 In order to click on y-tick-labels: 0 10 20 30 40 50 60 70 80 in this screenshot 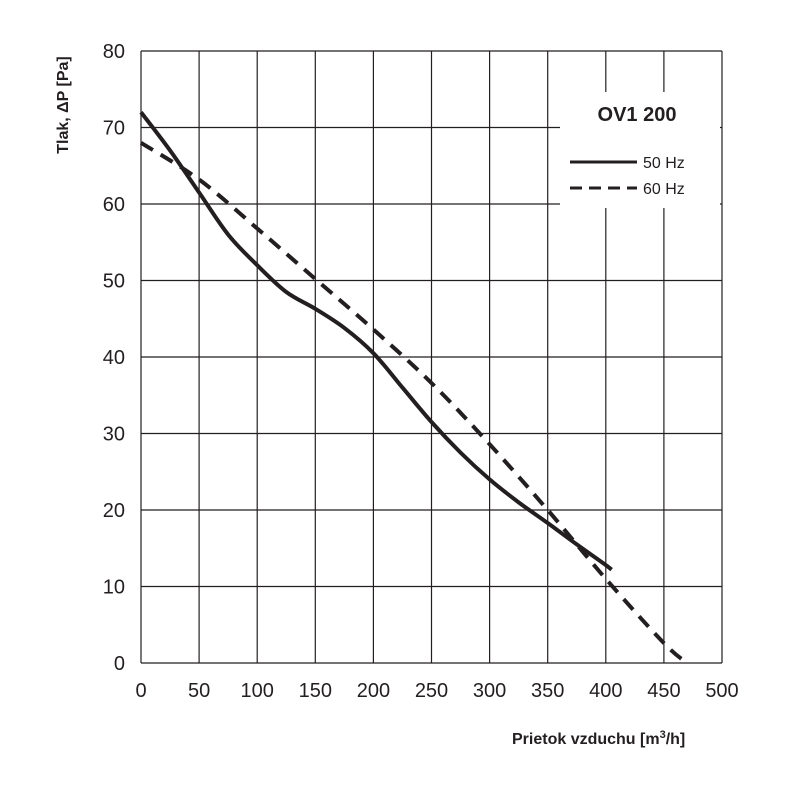, I will do `click(114, 358)`.